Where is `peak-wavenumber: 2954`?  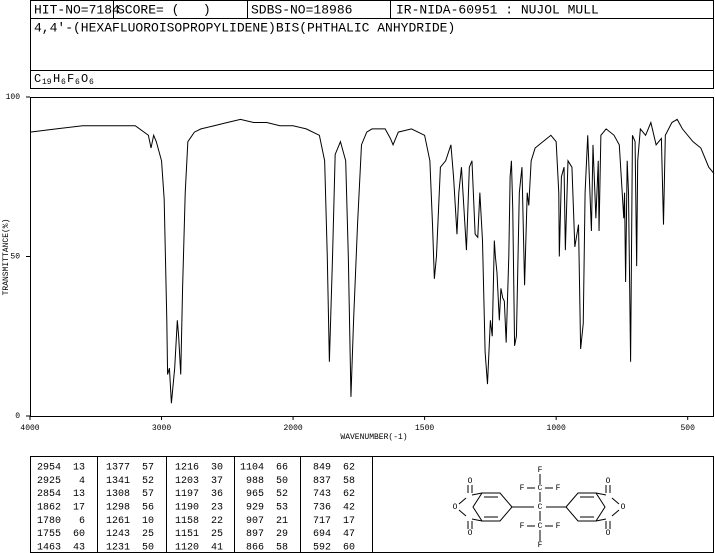 peak-wavenumber: 2954 is located at coordinates (49, 468).